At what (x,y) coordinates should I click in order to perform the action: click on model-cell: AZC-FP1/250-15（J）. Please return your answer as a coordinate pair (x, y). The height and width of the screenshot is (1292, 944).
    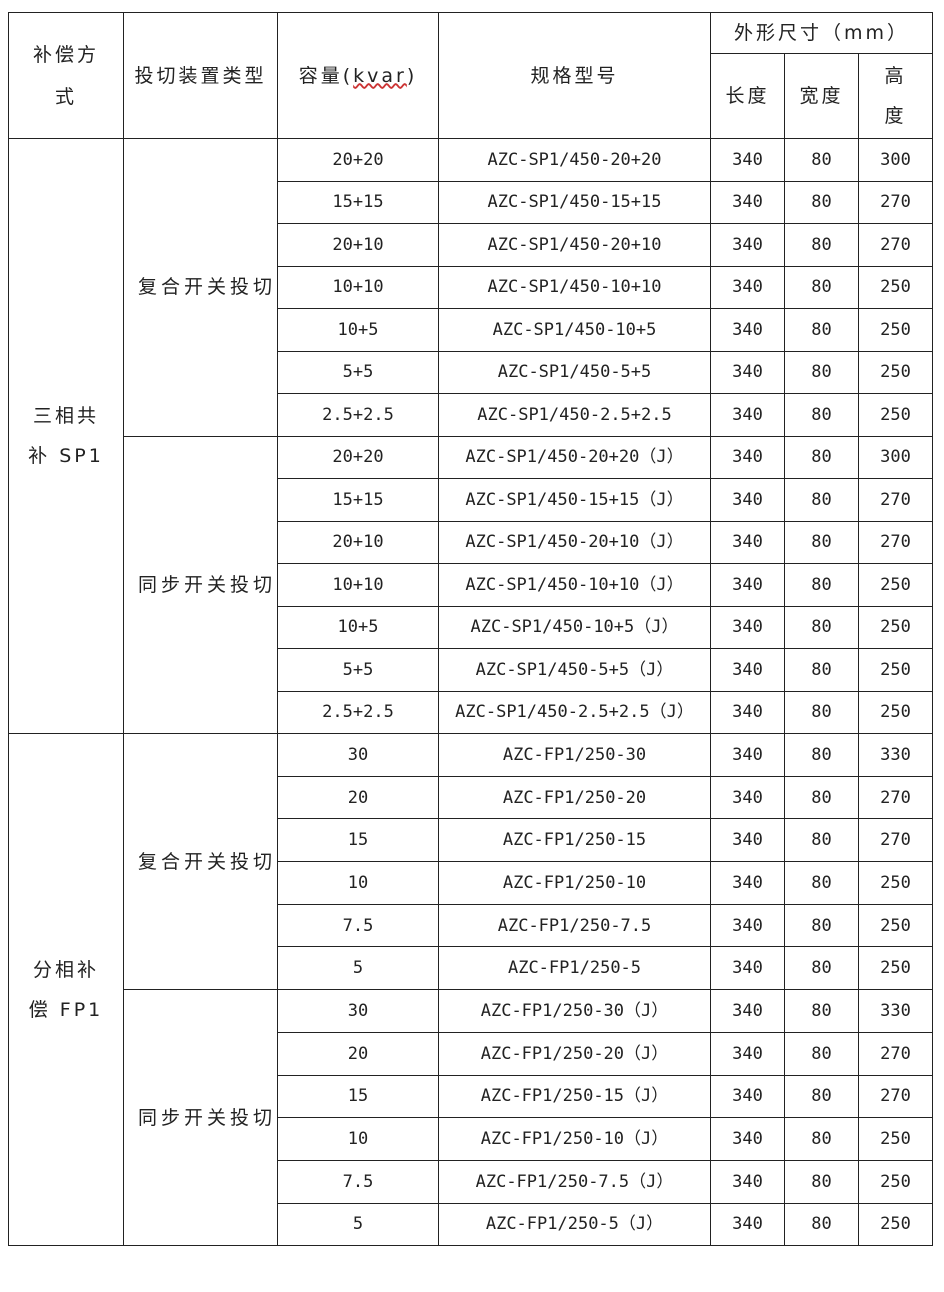
    Looking at the image, I should click on (574, 1096).